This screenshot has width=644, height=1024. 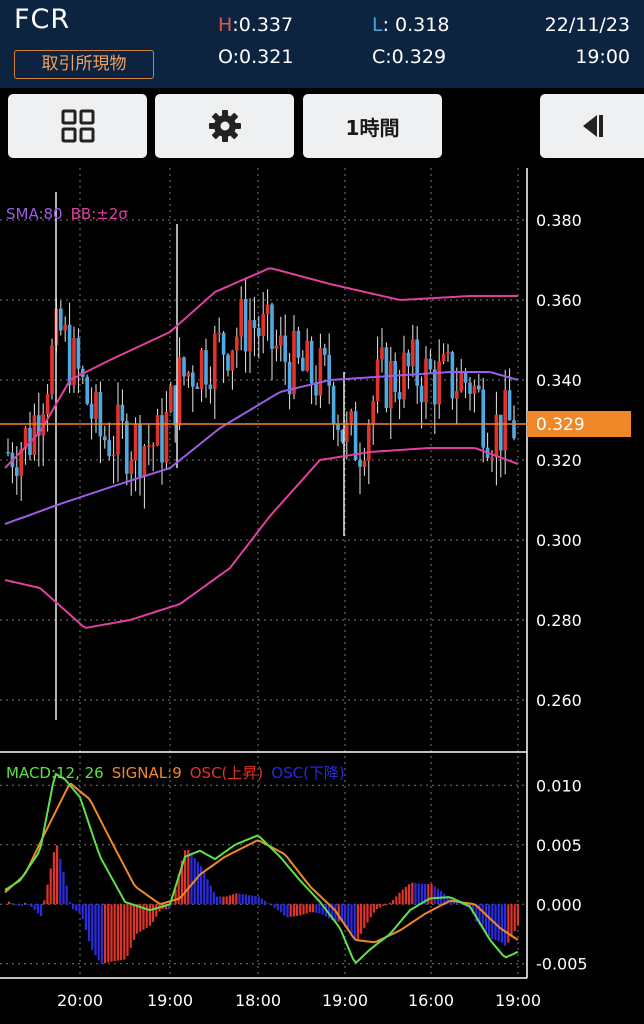 What do you see at coordinates (100, 214) in the screenshot?
I see `bb-legend: BB:±2σ` at bounding box center [100, 214].